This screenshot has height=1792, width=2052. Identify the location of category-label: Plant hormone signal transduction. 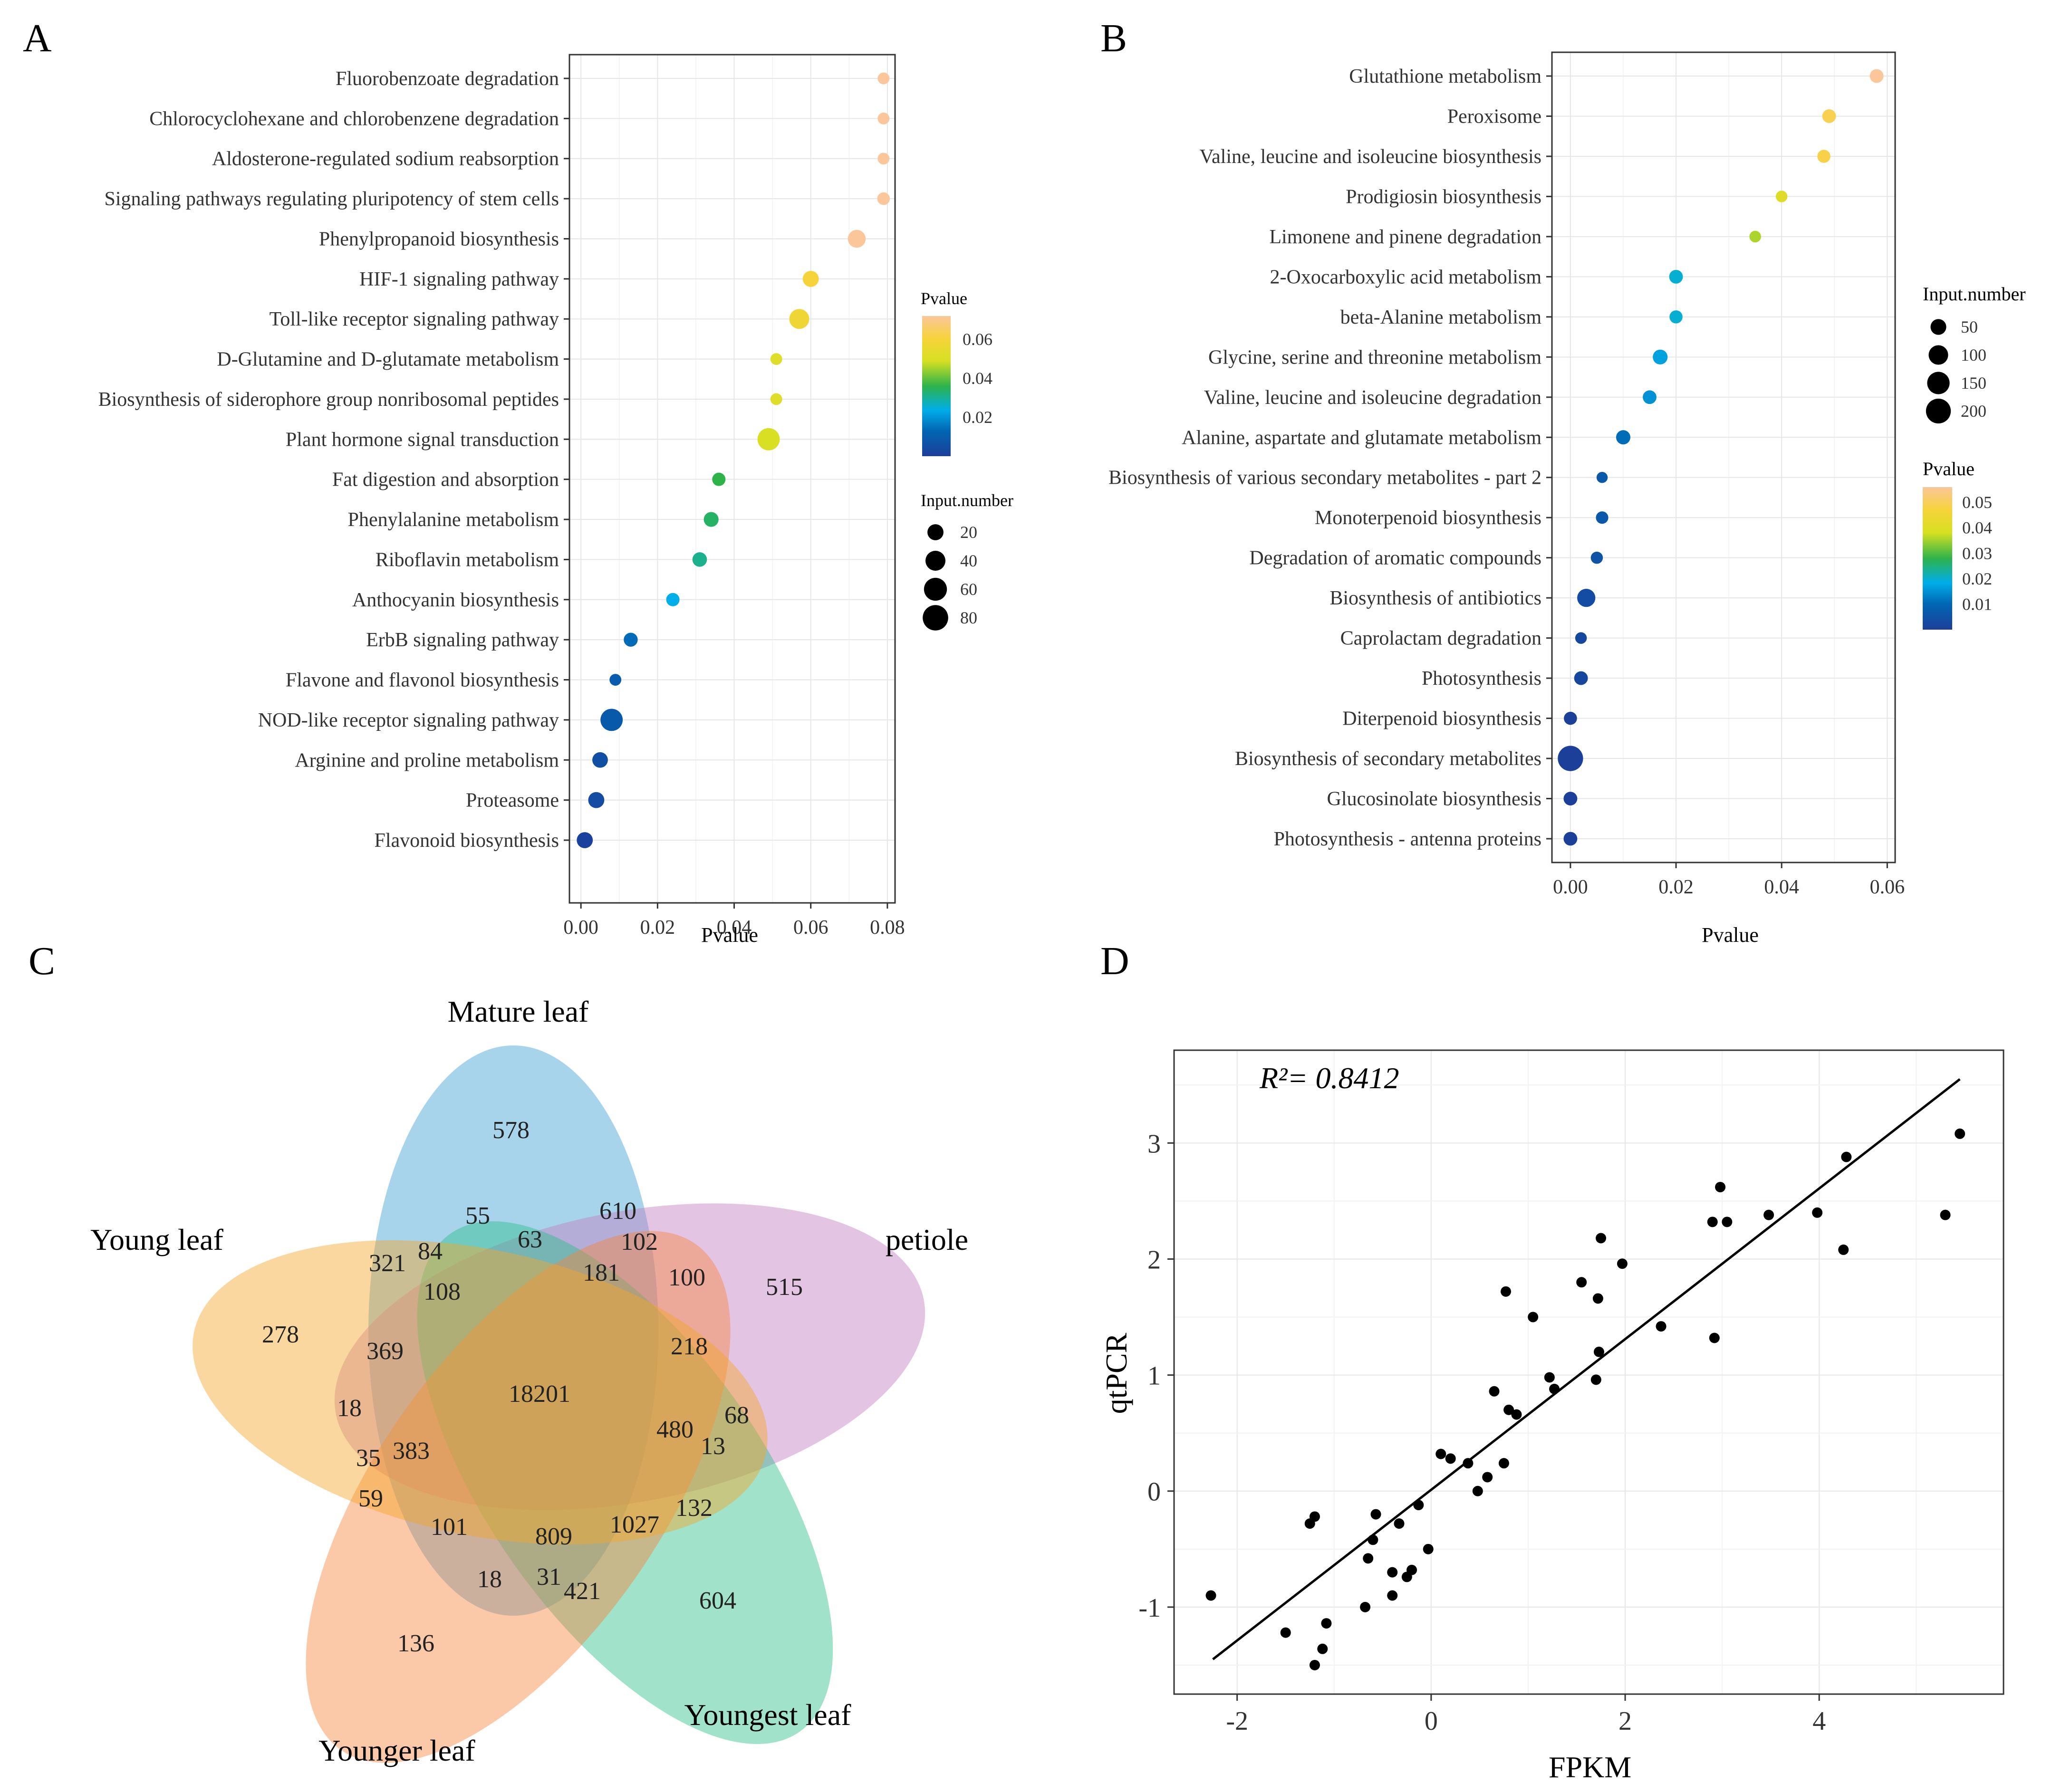
(422, 439).